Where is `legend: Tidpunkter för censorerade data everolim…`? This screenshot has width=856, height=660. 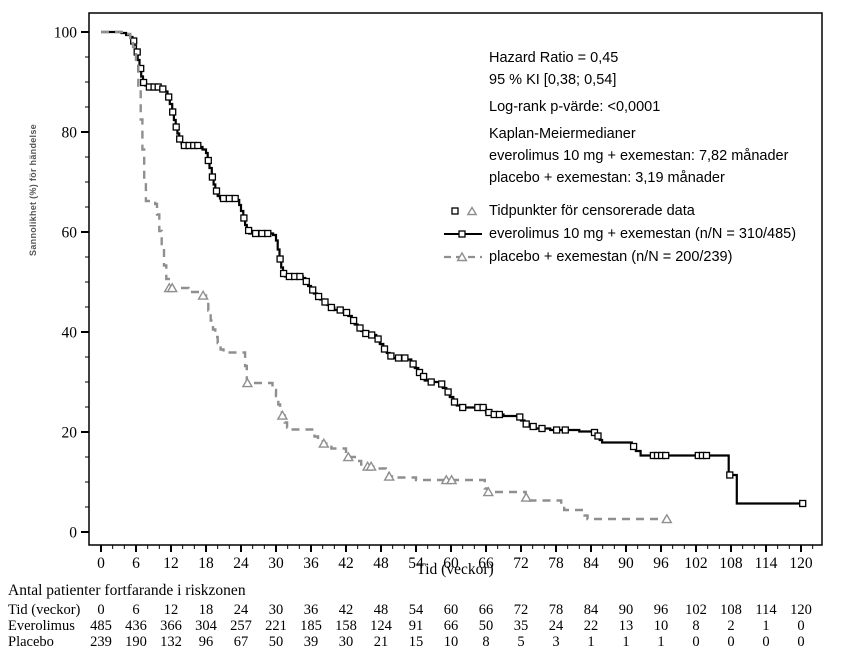 legend: Tidpunkter för censorerade data everolim… is located at coordinates (619, 233).